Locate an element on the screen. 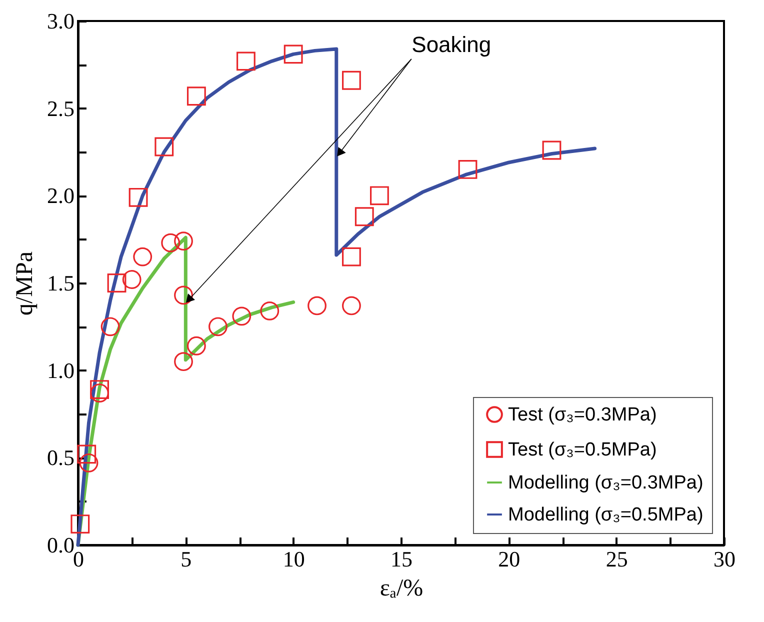  annotation: Soaking is located at coordinates (452, 44).